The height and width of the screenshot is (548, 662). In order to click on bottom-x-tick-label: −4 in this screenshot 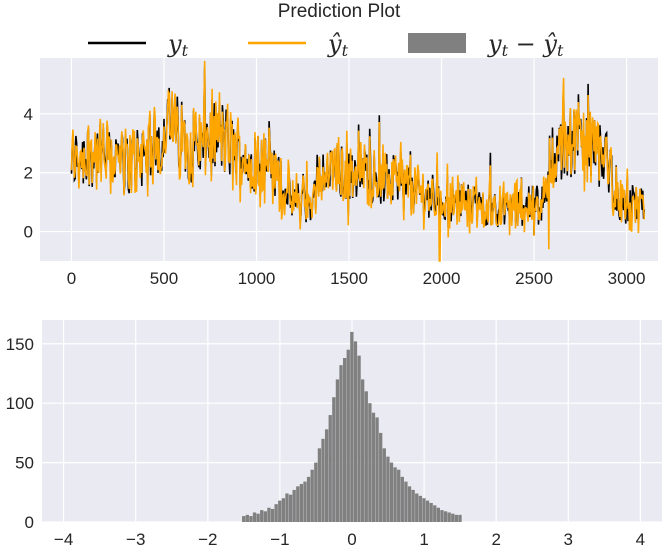, I will do `click(63, 539)`.